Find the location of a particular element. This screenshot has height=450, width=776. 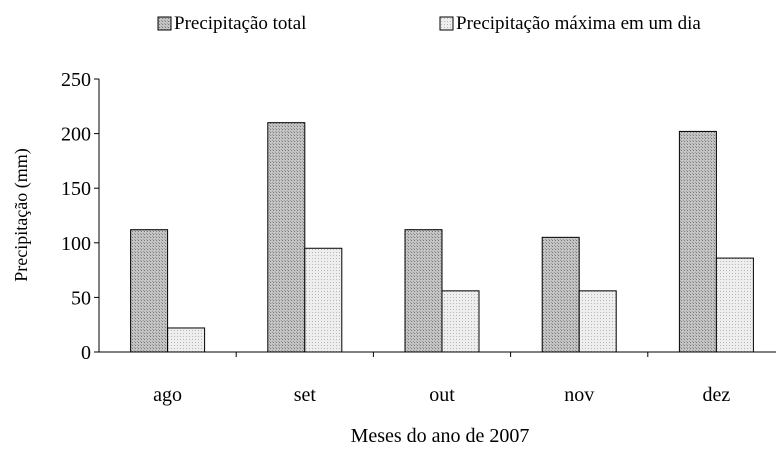

bar-total-nov is located at coordinates (560, 294).